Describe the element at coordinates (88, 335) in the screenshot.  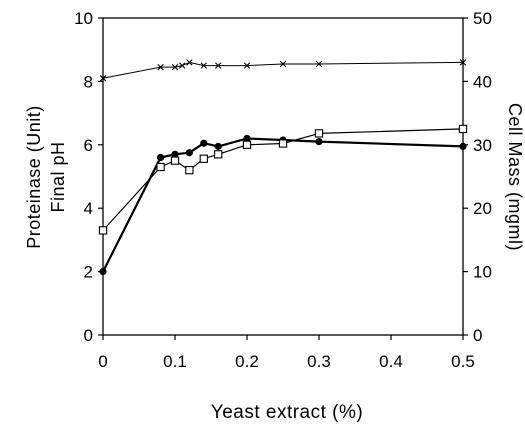
I see `left-y-tick-label: 0` at that location.